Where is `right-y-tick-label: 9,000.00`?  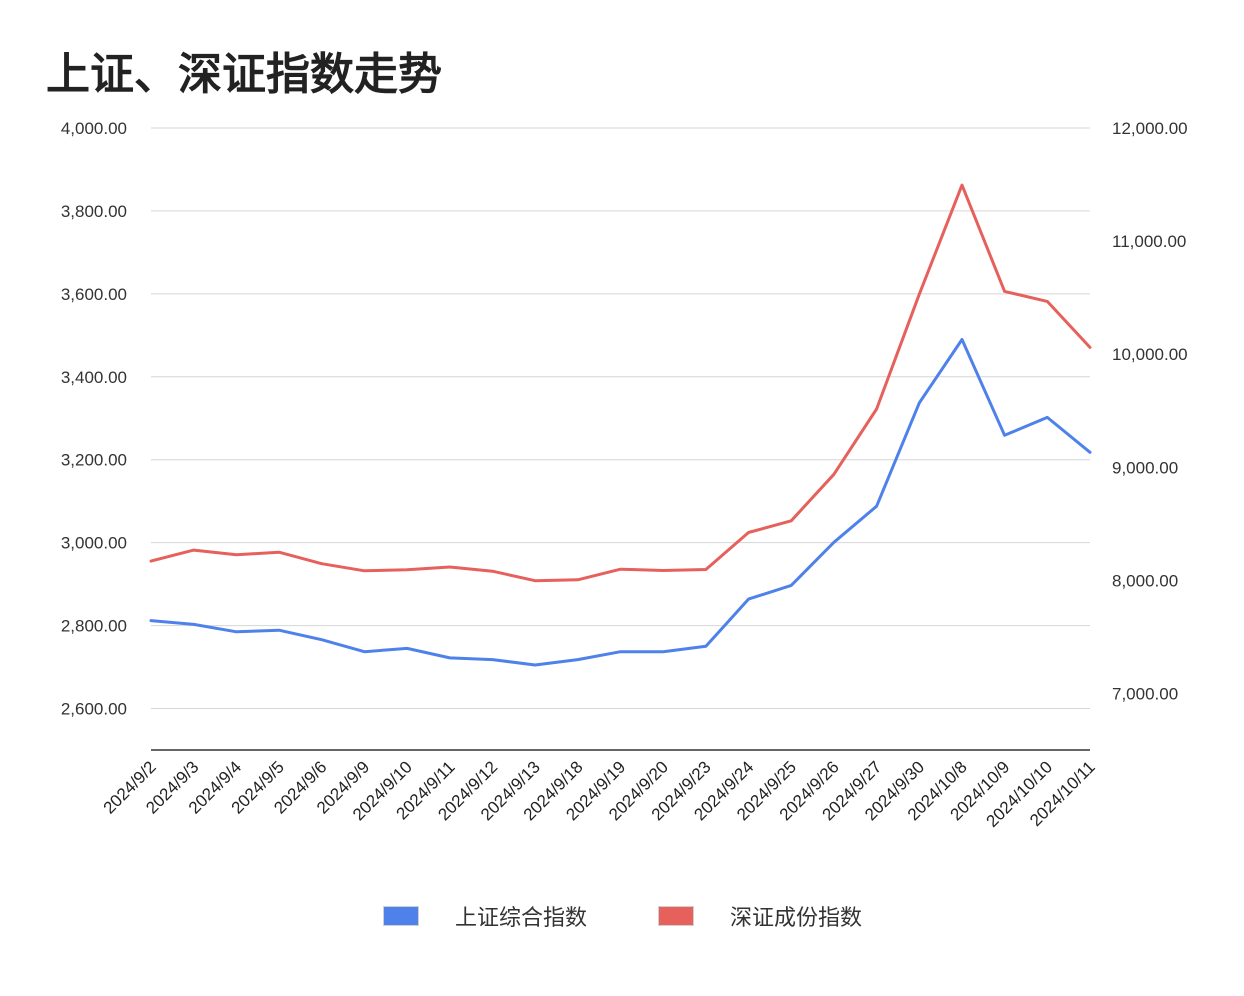 right-y-tick-label: 9,000.00 is located at coordinates (1145, 467).